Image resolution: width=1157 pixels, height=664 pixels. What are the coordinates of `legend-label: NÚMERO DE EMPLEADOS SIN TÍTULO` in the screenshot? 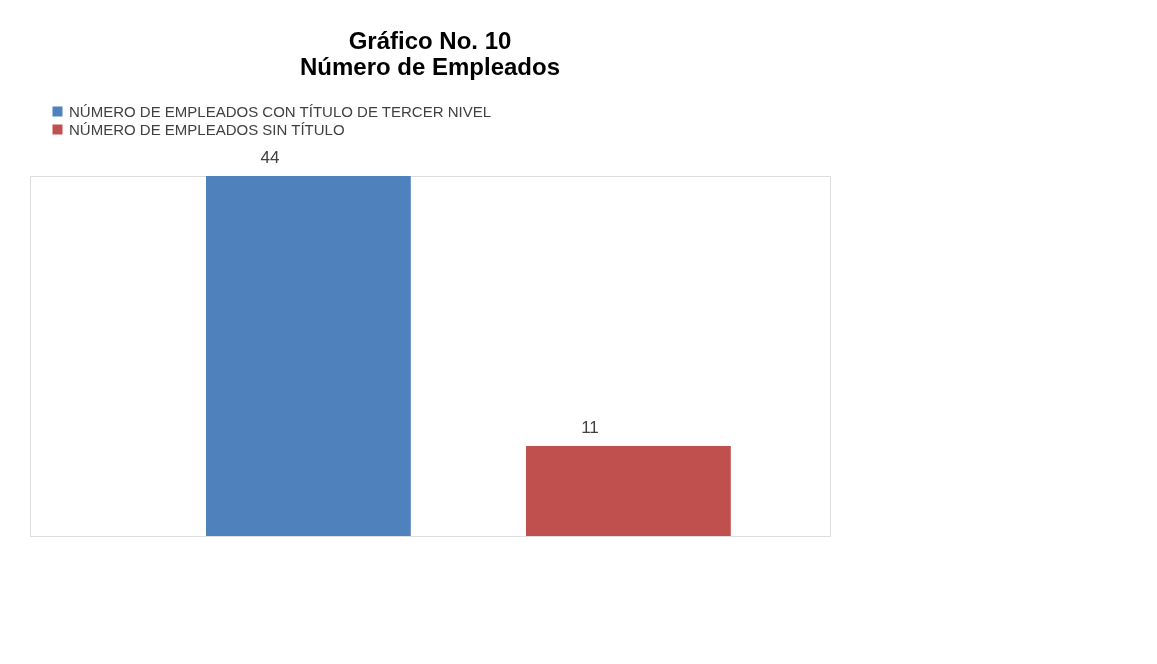 It's located at (207, 129).